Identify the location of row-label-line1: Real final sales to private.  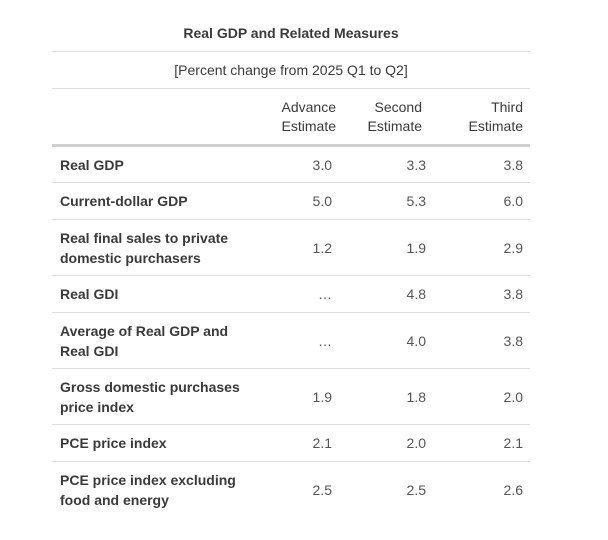
(144, 237).